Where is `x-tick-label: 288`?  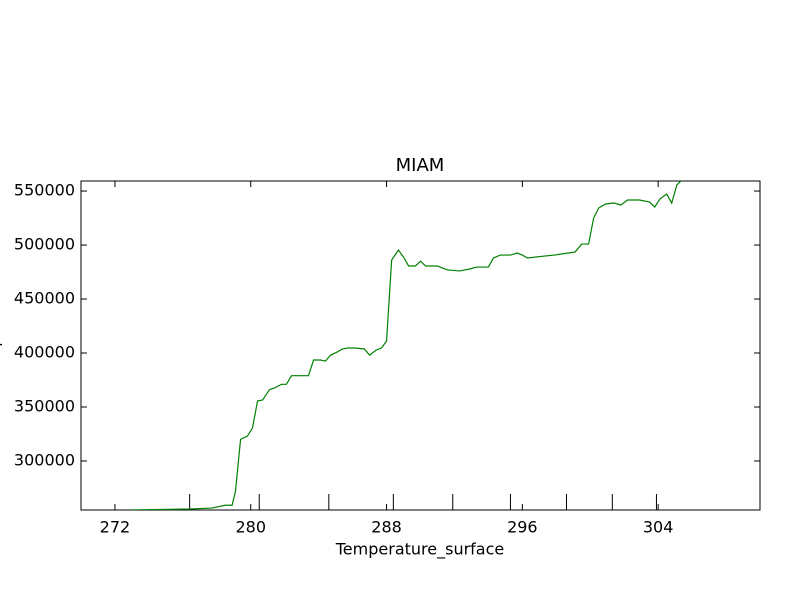 x-tick-label: 288 is located at coordinates (386, 527).